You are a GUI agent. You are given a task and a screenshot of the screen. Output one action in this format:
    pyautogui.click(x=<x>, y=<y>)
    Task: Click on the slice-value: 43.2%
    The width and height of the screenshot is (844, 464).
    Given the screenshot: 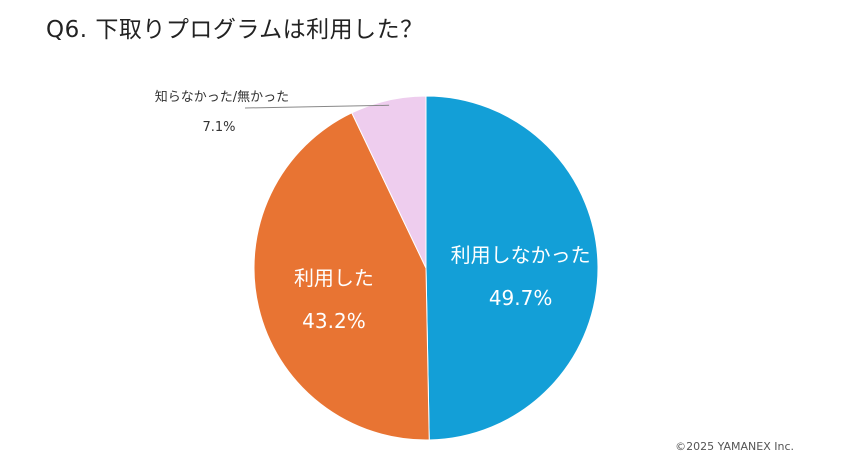 What is the action you would take?
    pyautogui.click(x=334, y=321)
    